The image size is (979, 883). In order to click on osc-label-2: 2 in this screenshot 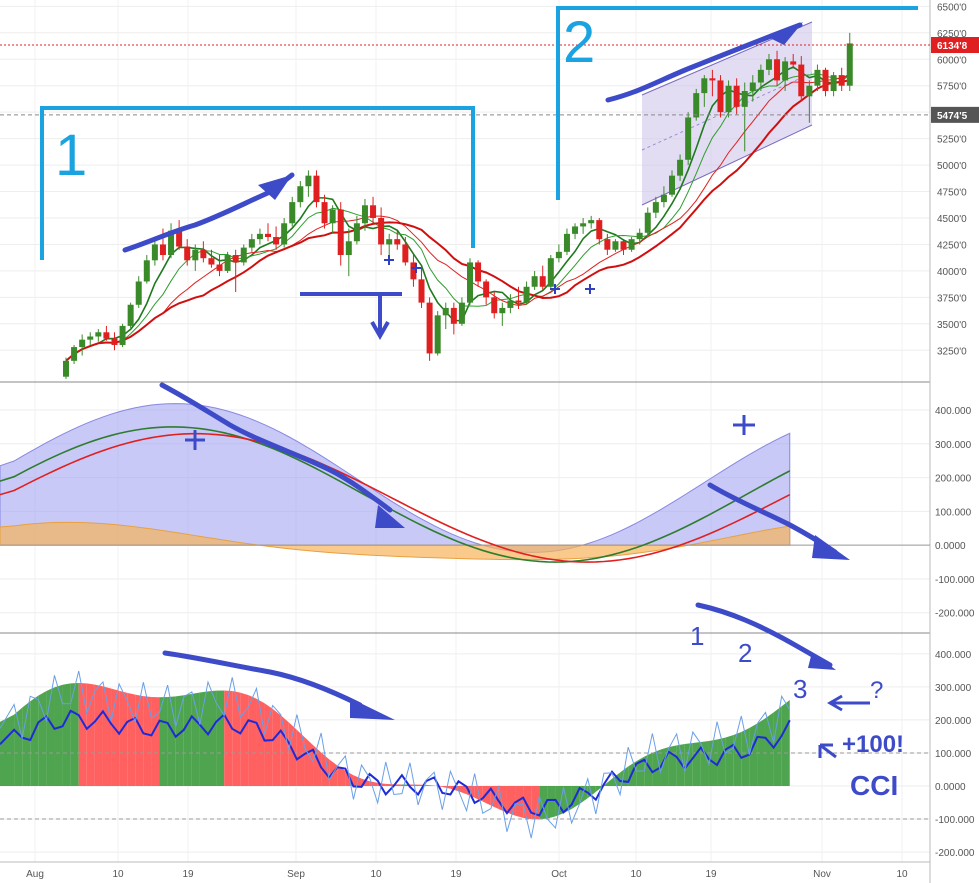, I will do `click(745, 653)`.